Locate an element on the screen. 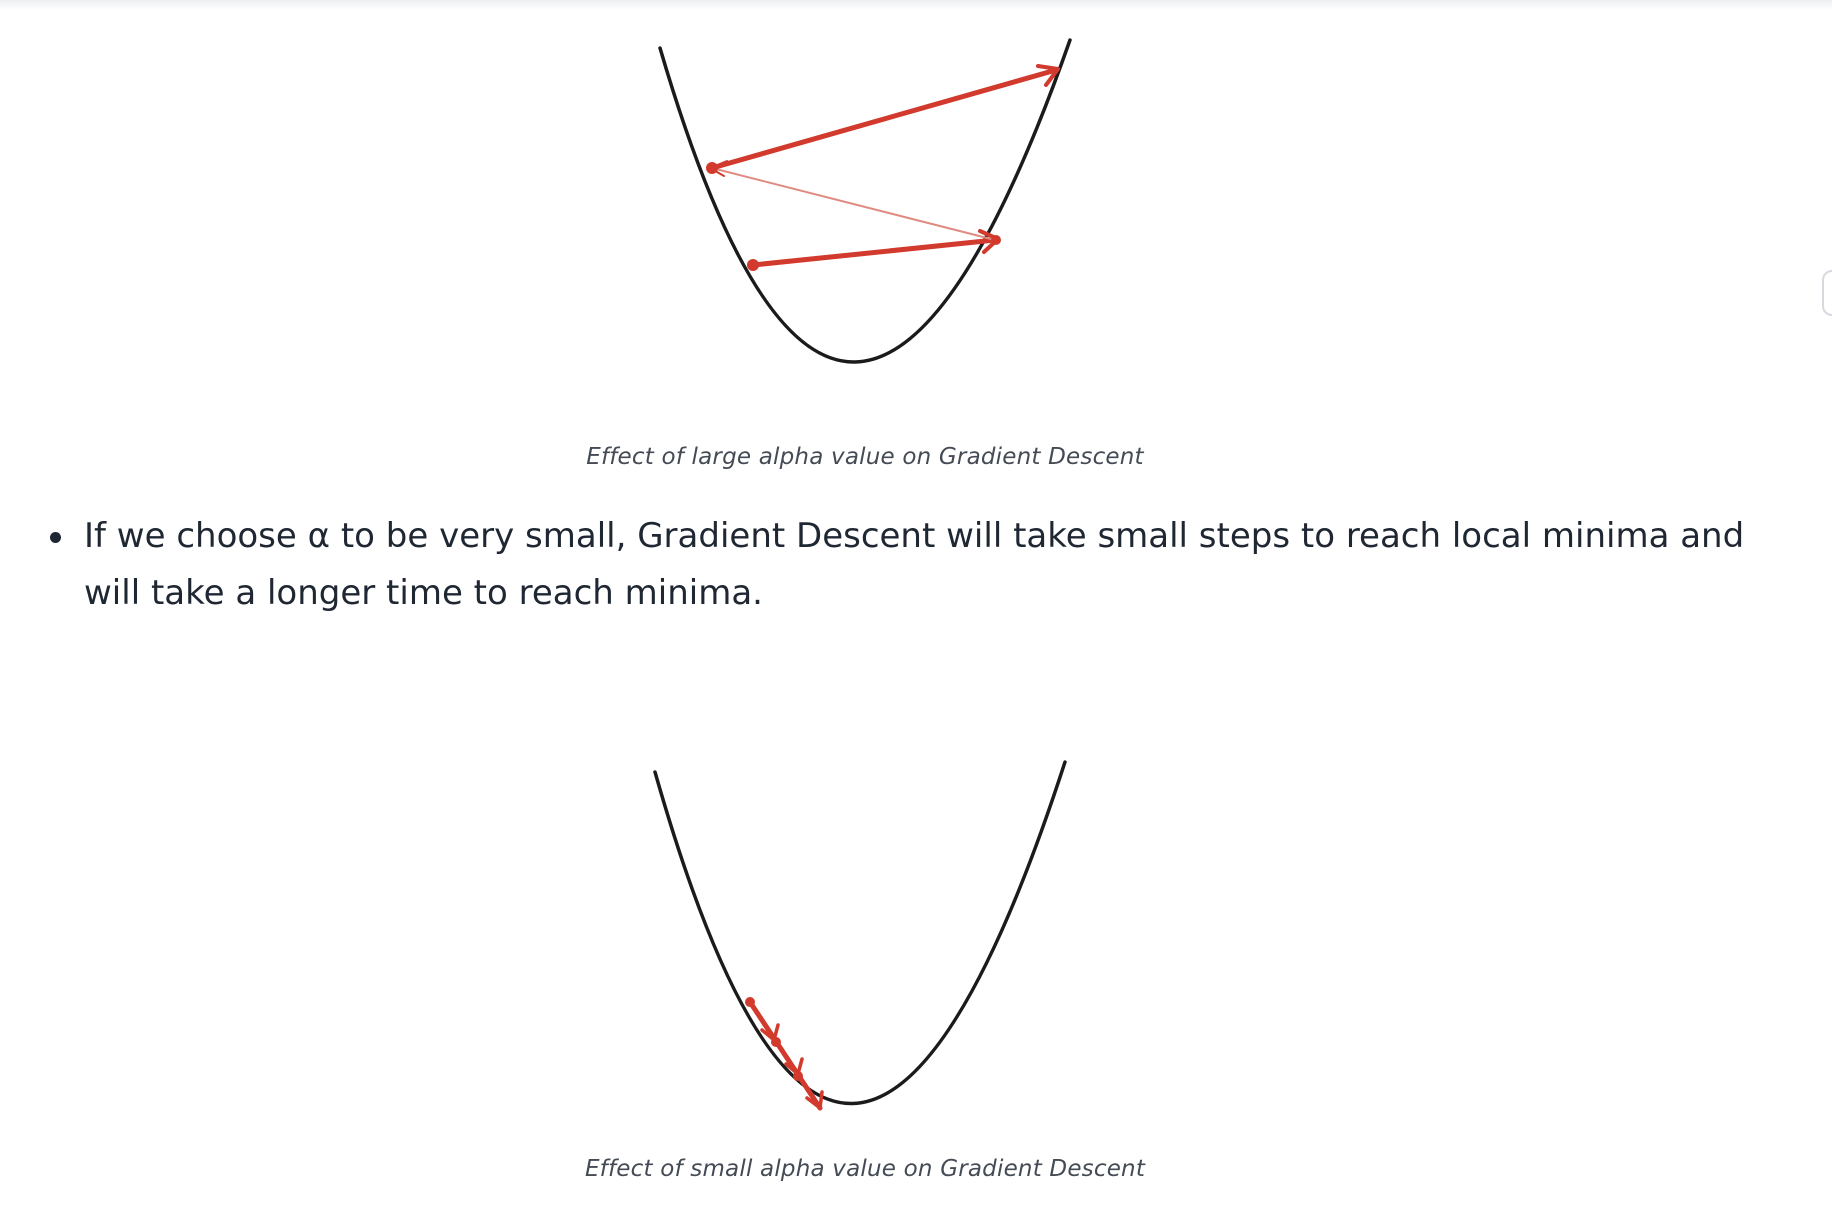 This screenshot has height=1218, width=1832. step-point-mid is located at coordinates (712, 168).